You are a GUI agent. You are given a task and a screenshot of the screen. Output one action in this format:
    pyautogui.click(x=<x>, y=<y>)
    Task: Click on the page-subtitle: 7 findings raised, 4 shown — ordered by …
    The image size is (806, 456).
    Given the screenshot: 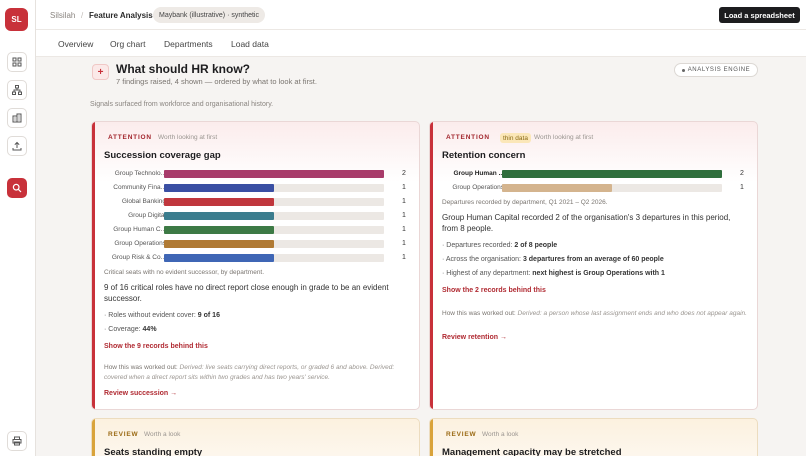 What is the action you would take?
    pyautogui.click(x=216, y=81)
    